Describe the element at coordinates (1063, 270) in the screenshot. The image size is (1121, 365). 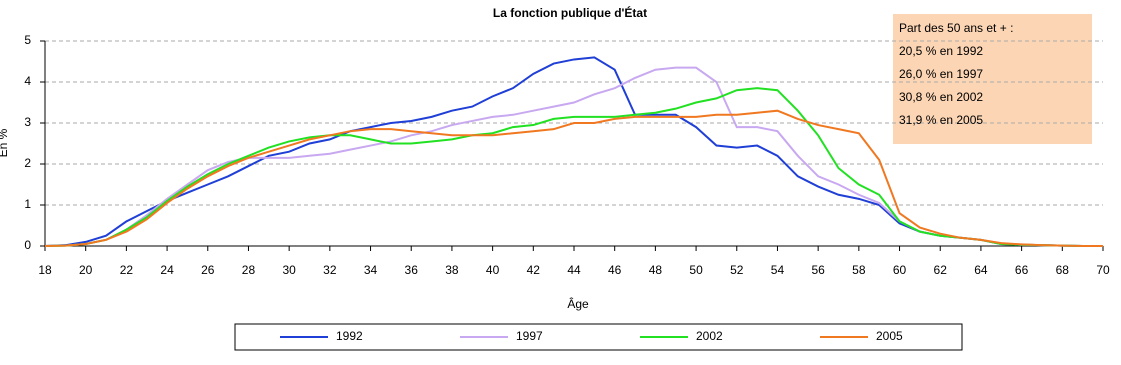
I see `x-tick-label: 68` at that location.